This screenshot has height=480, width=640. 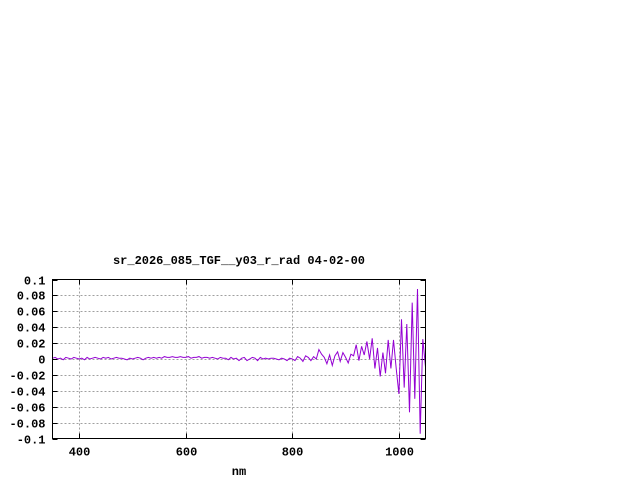 I want to click on y-tick-label: 0.04, so click(x=31, y=329).